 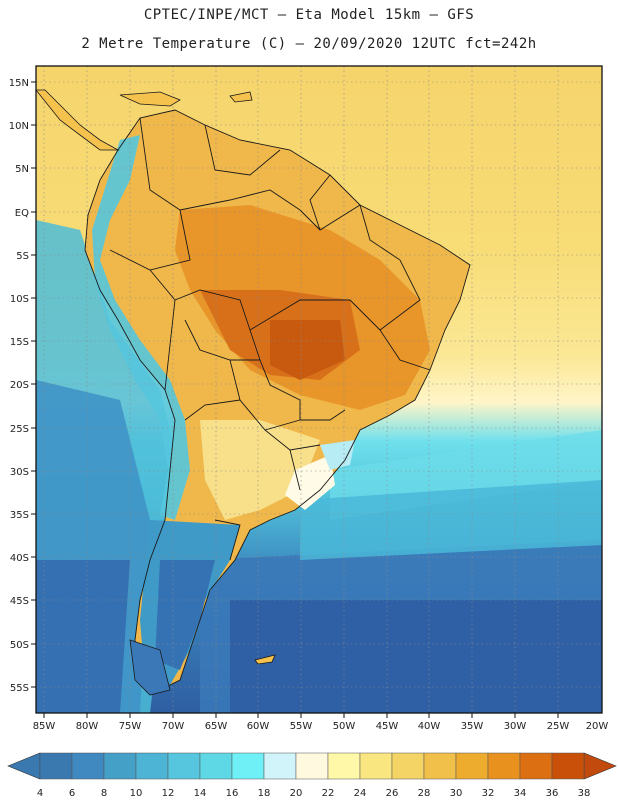 I want to click on lat-label: 10N, so click(x=19, y=126).